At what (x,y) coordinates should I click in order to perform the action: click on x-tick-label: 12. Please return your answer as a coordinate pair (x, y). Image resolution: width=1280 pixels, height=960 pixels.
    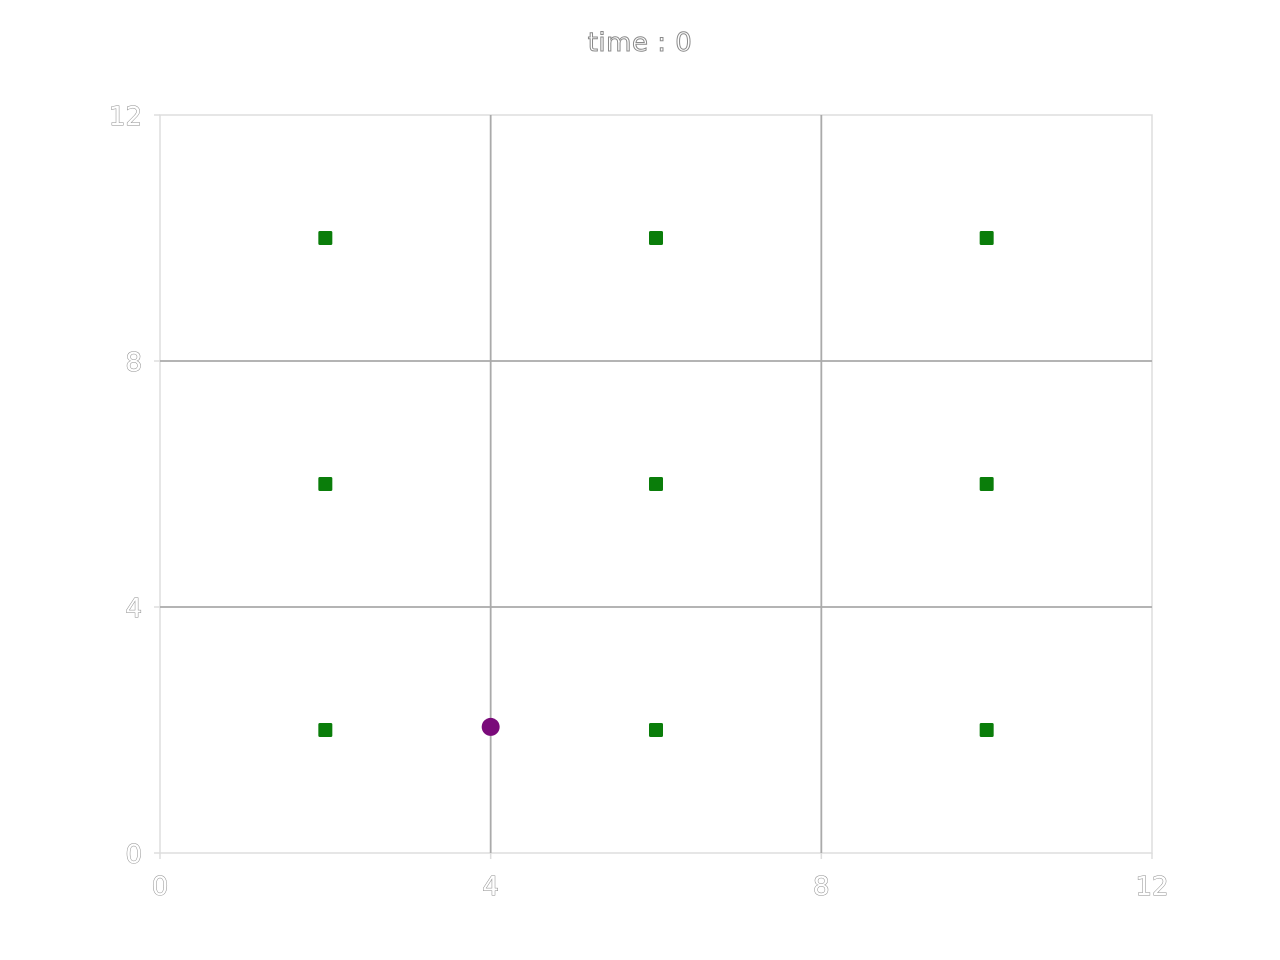
    Looking at the image, I should click on (1151, 887).